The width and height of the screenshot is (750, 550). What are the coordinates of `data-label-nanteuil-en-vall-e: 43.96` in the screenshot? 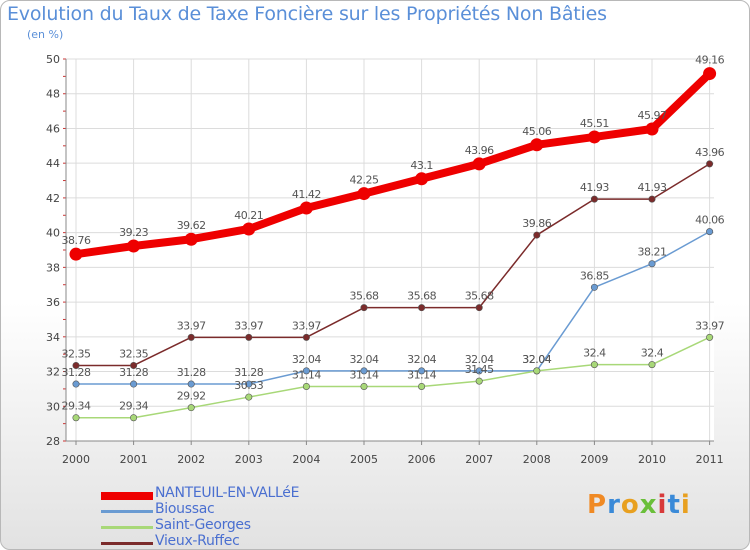 It's located at (479, 150).